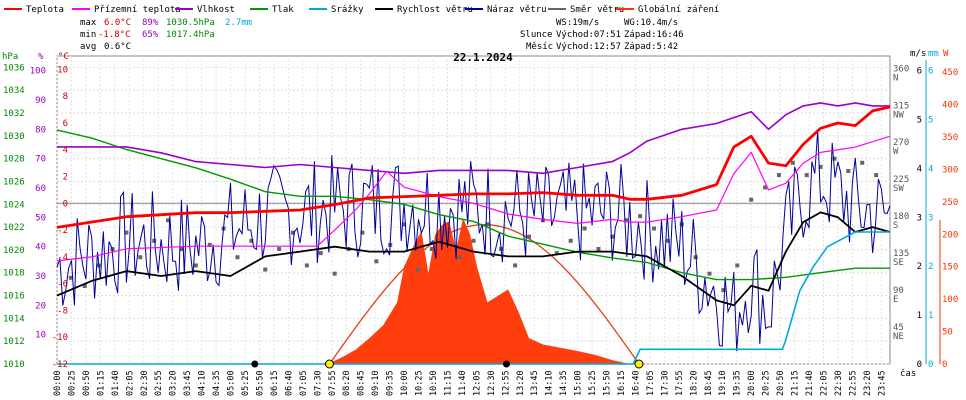 This screenshot has height=400, width=966. Describe the element at coordinates (492, 383) in the screenshot. I see `x-tick-label: 12:30` at that location.